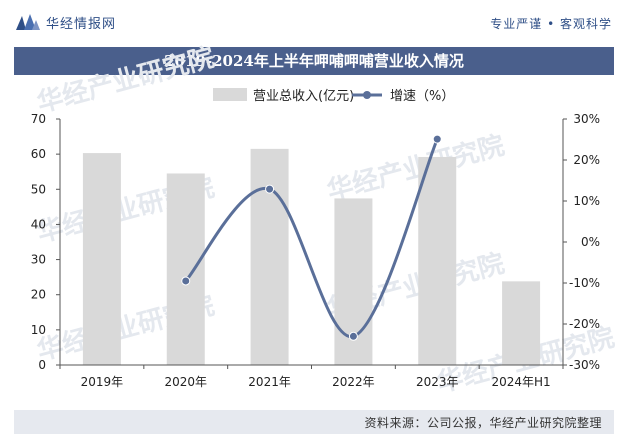 The image size is (628, 444). What do you see at coordinates (353, 382) in the screenshot?
I see `x-tick-label: 2022年` at bounding box center [353, 382].